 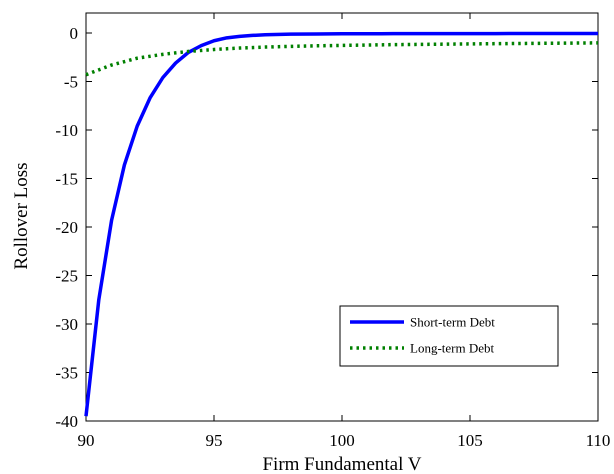 I want to click on y-tick-label: -40, so click(x=66, y=421).